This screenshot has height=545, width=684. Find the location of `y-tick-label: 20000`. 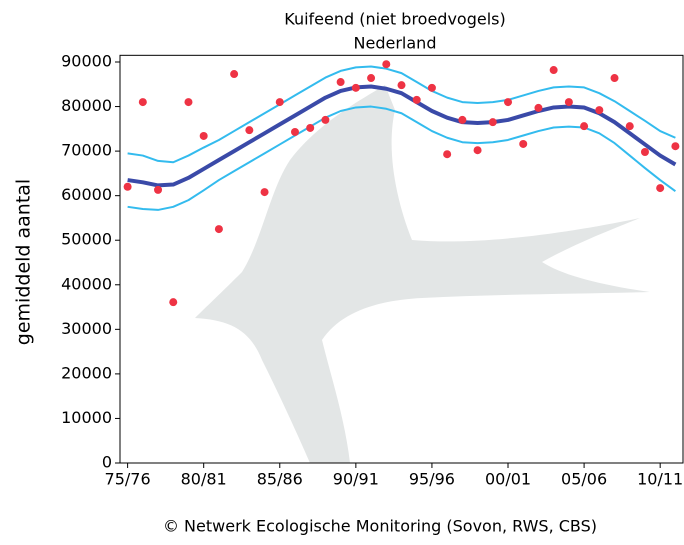

y-tick-label: 20000 is located at coordinates (86, 372).